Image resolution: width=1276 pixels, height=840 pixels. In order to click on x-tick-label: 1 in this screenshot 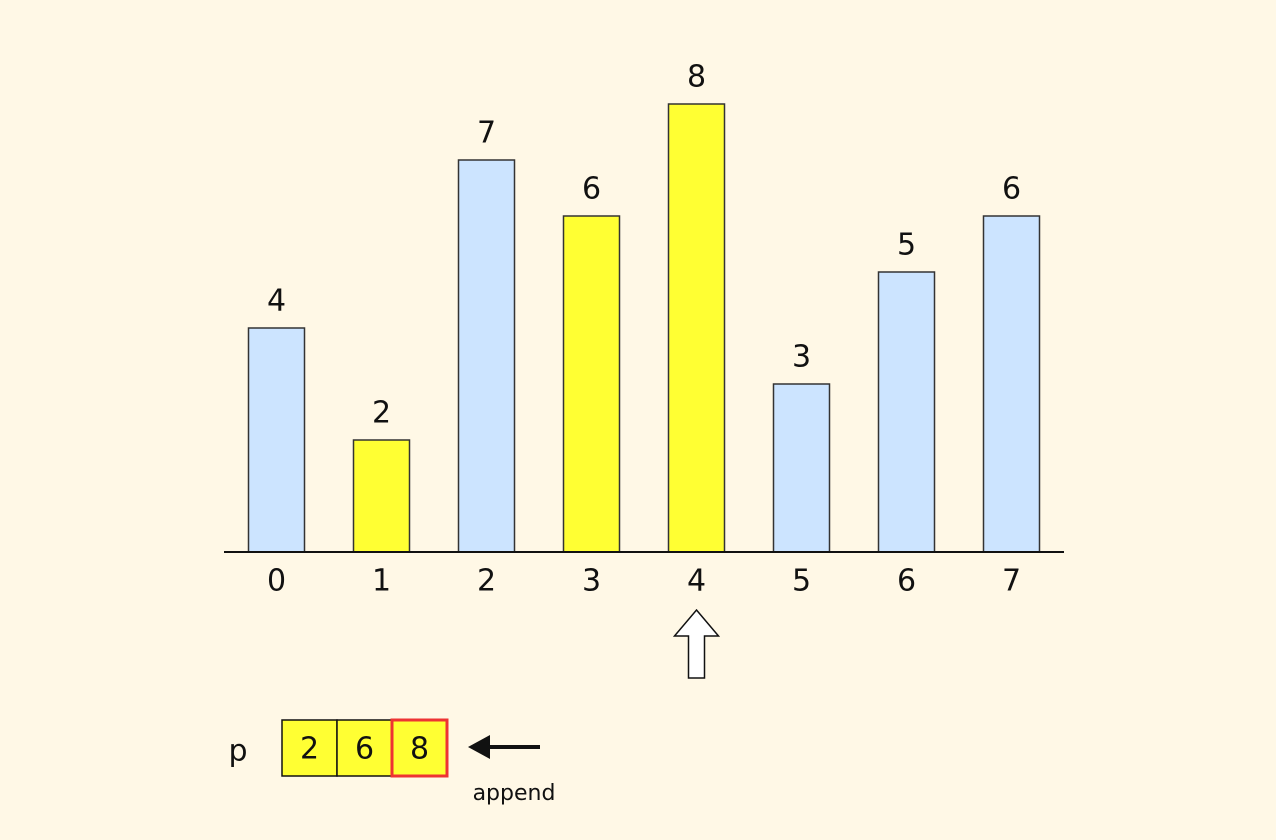, I will do `click(381, 581)`.